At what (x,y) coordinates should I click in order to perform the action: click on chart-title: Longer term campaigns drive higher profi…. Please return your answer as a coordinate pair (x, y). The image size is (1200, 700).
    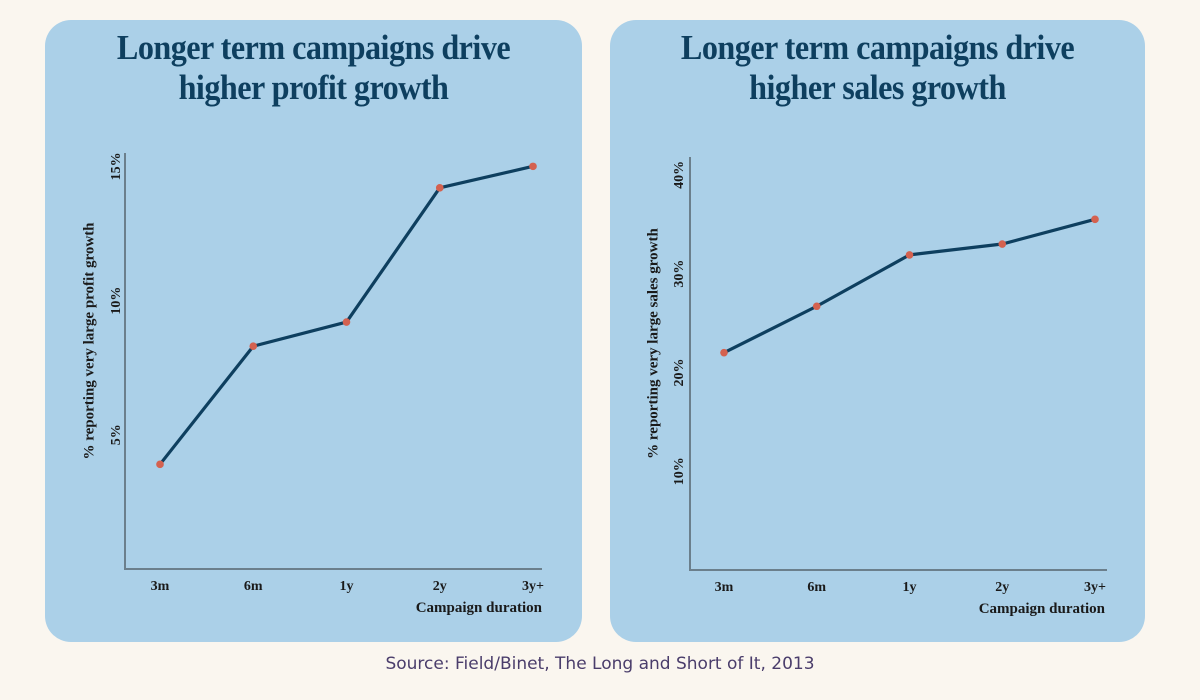
    Looking at the image, I should click on (313, 67).